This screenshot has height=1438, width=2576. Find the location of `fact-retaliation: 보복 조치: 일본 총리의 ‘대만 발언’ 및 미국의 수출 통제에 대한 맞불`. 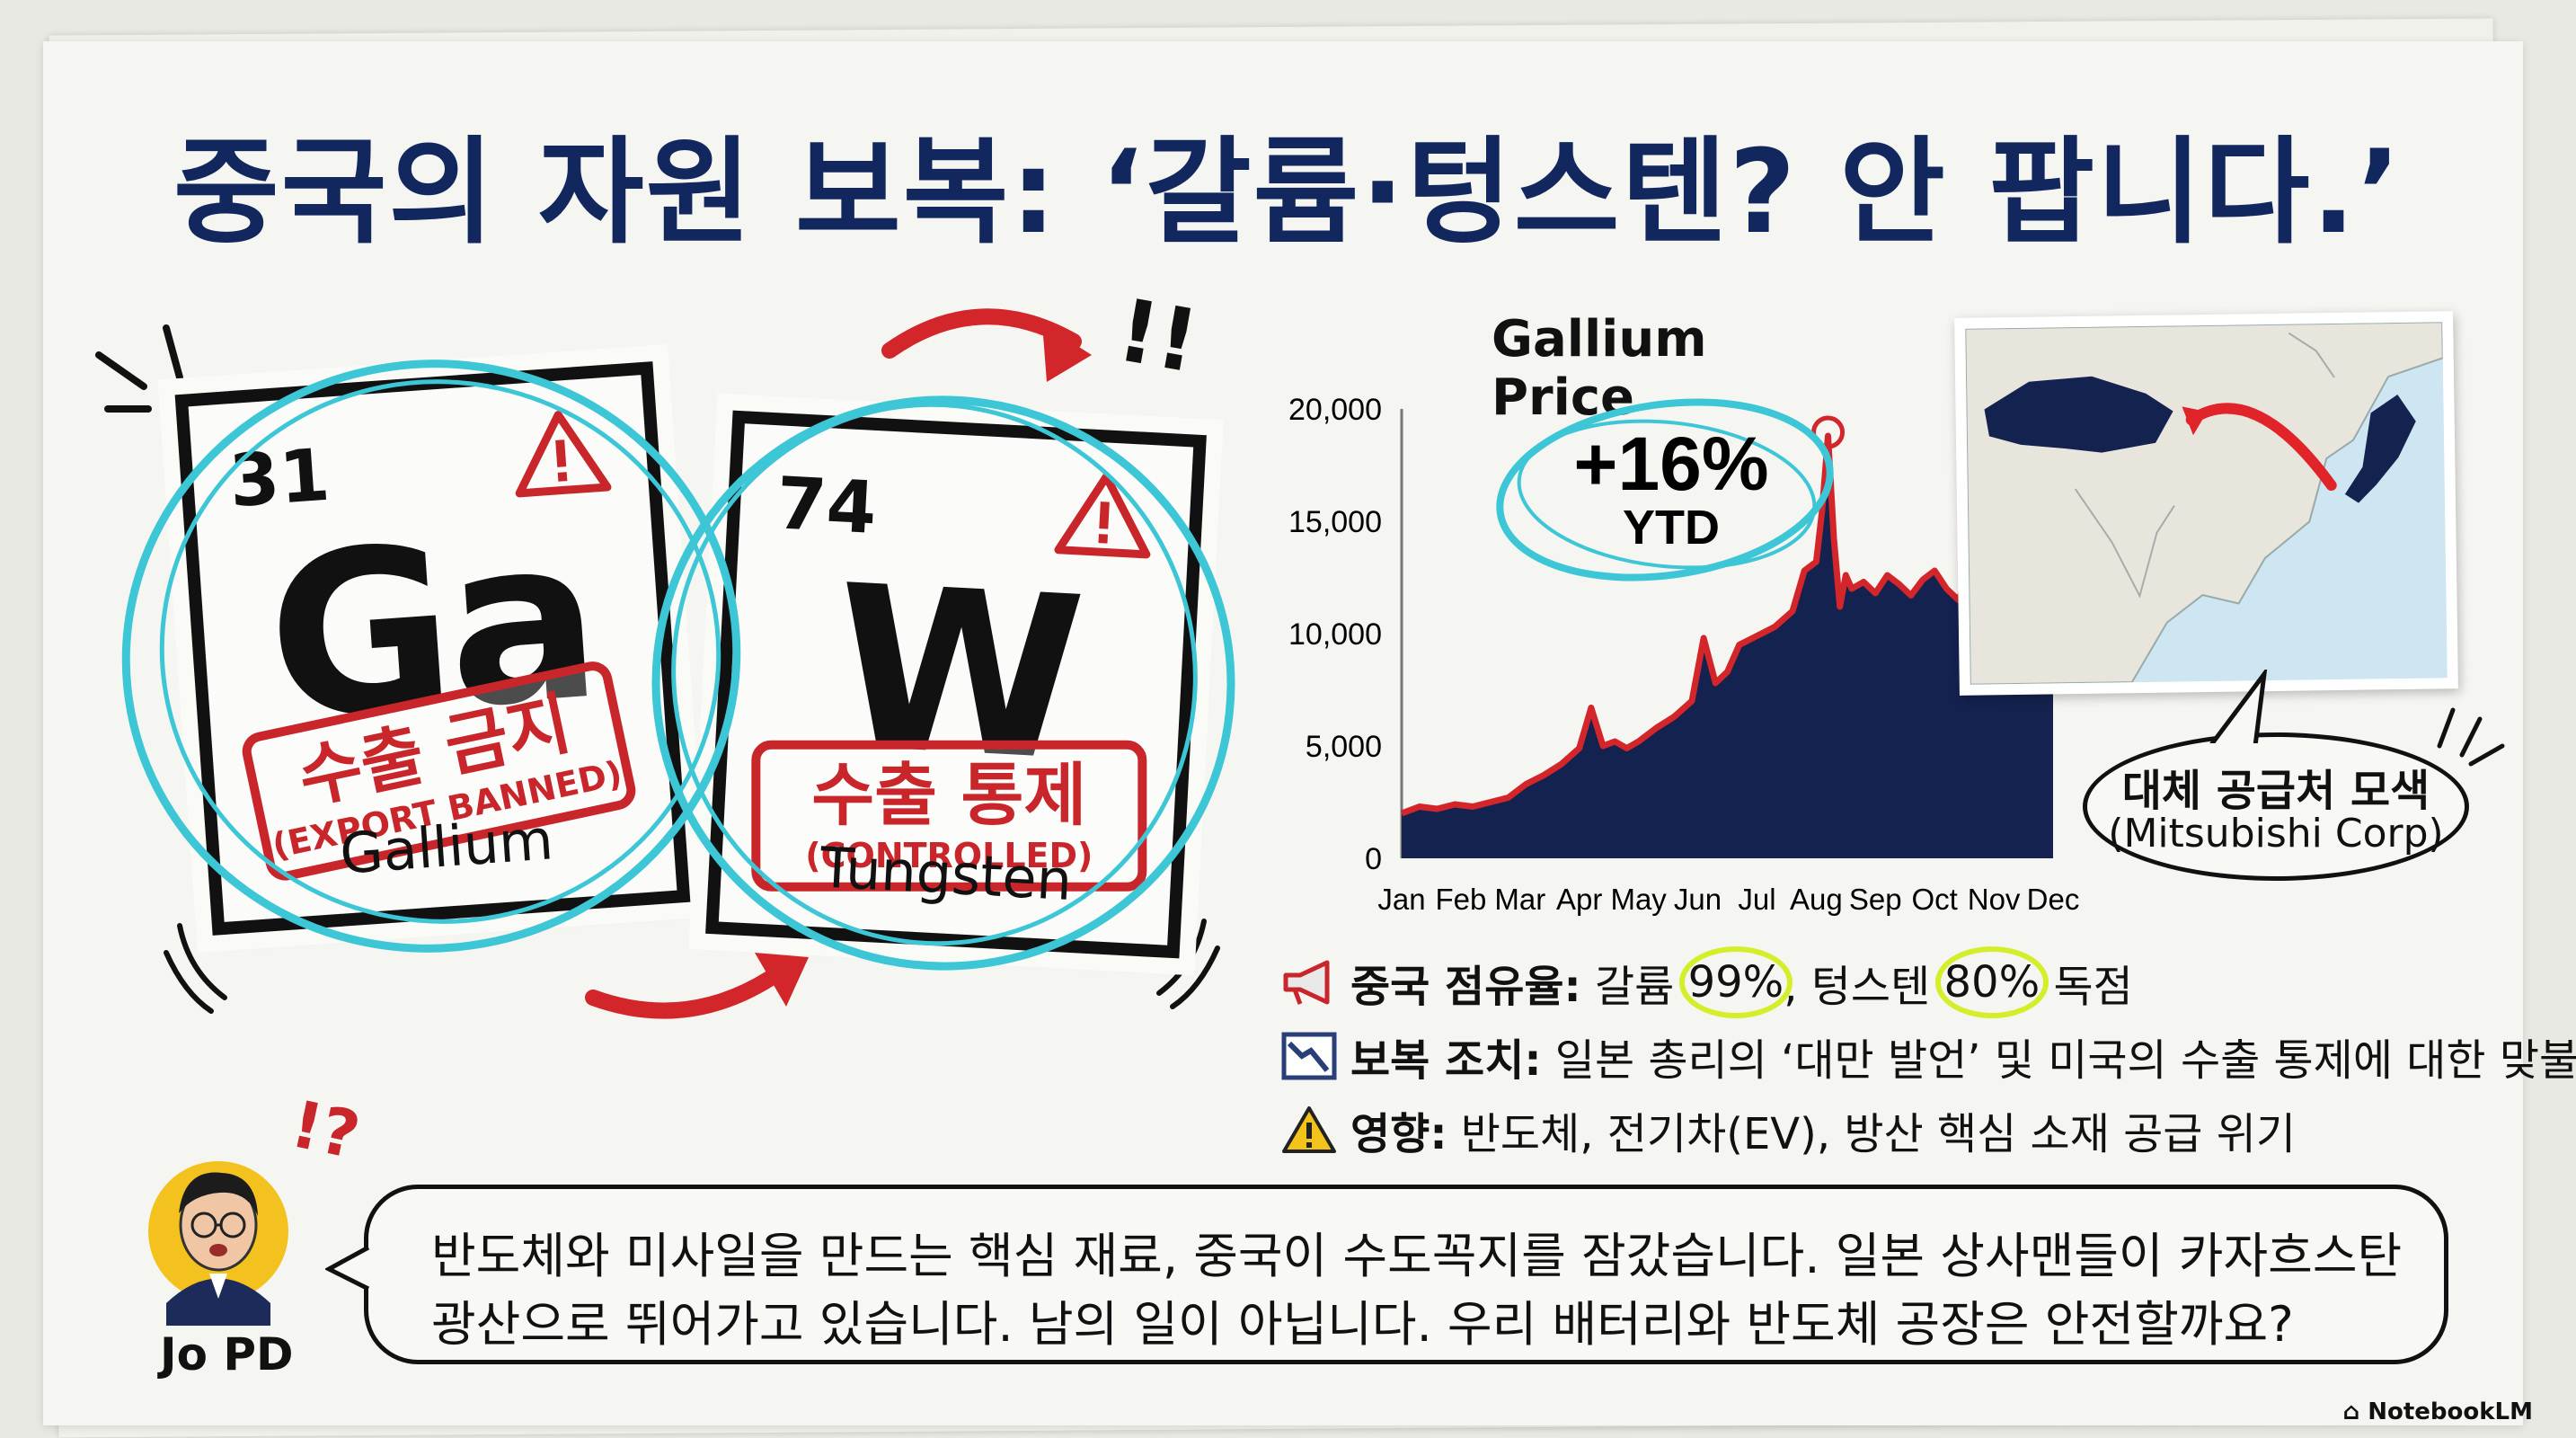

fact-retaliation: 보복 조치: 일본 총리의 ‘대만 발언’ 및 미국의 수출 통제에 대한 맞불 is located at coordinates (1928, 1056).